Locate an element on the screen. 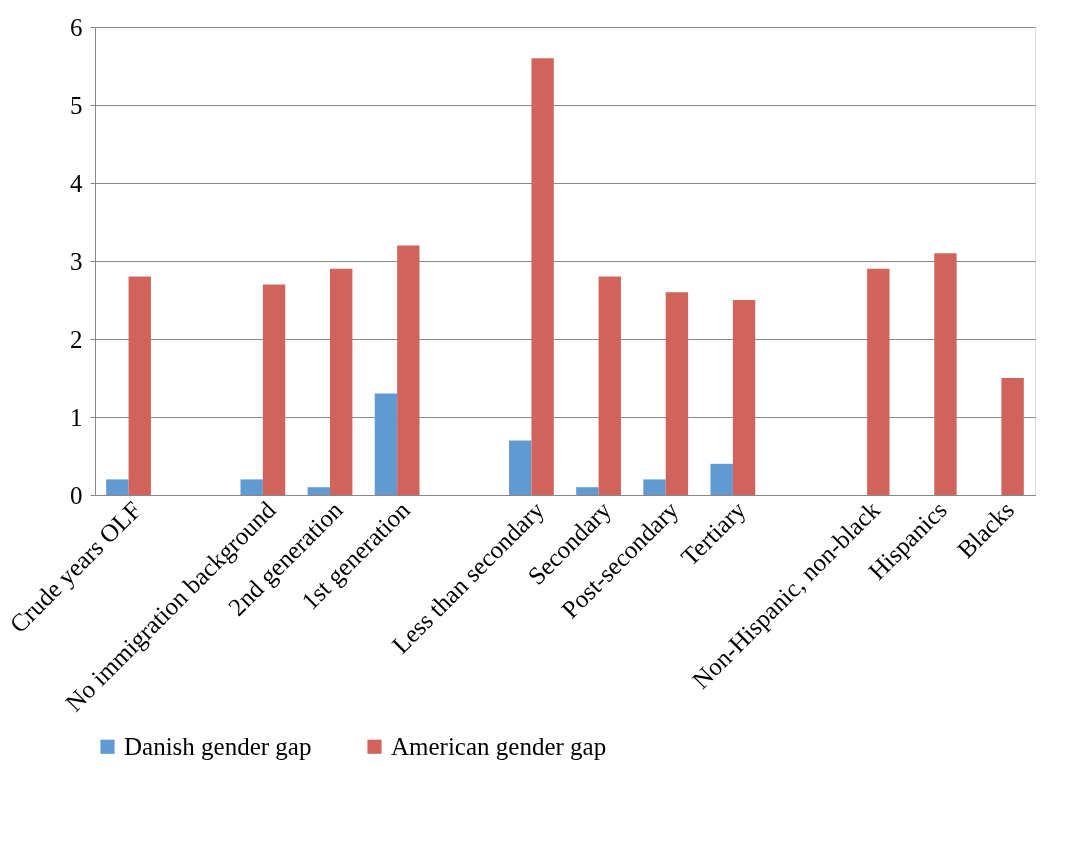 The height and width of the screenshot is (863, 1078). legend-label: Danish gender gap is located at coordinates (218, 746).